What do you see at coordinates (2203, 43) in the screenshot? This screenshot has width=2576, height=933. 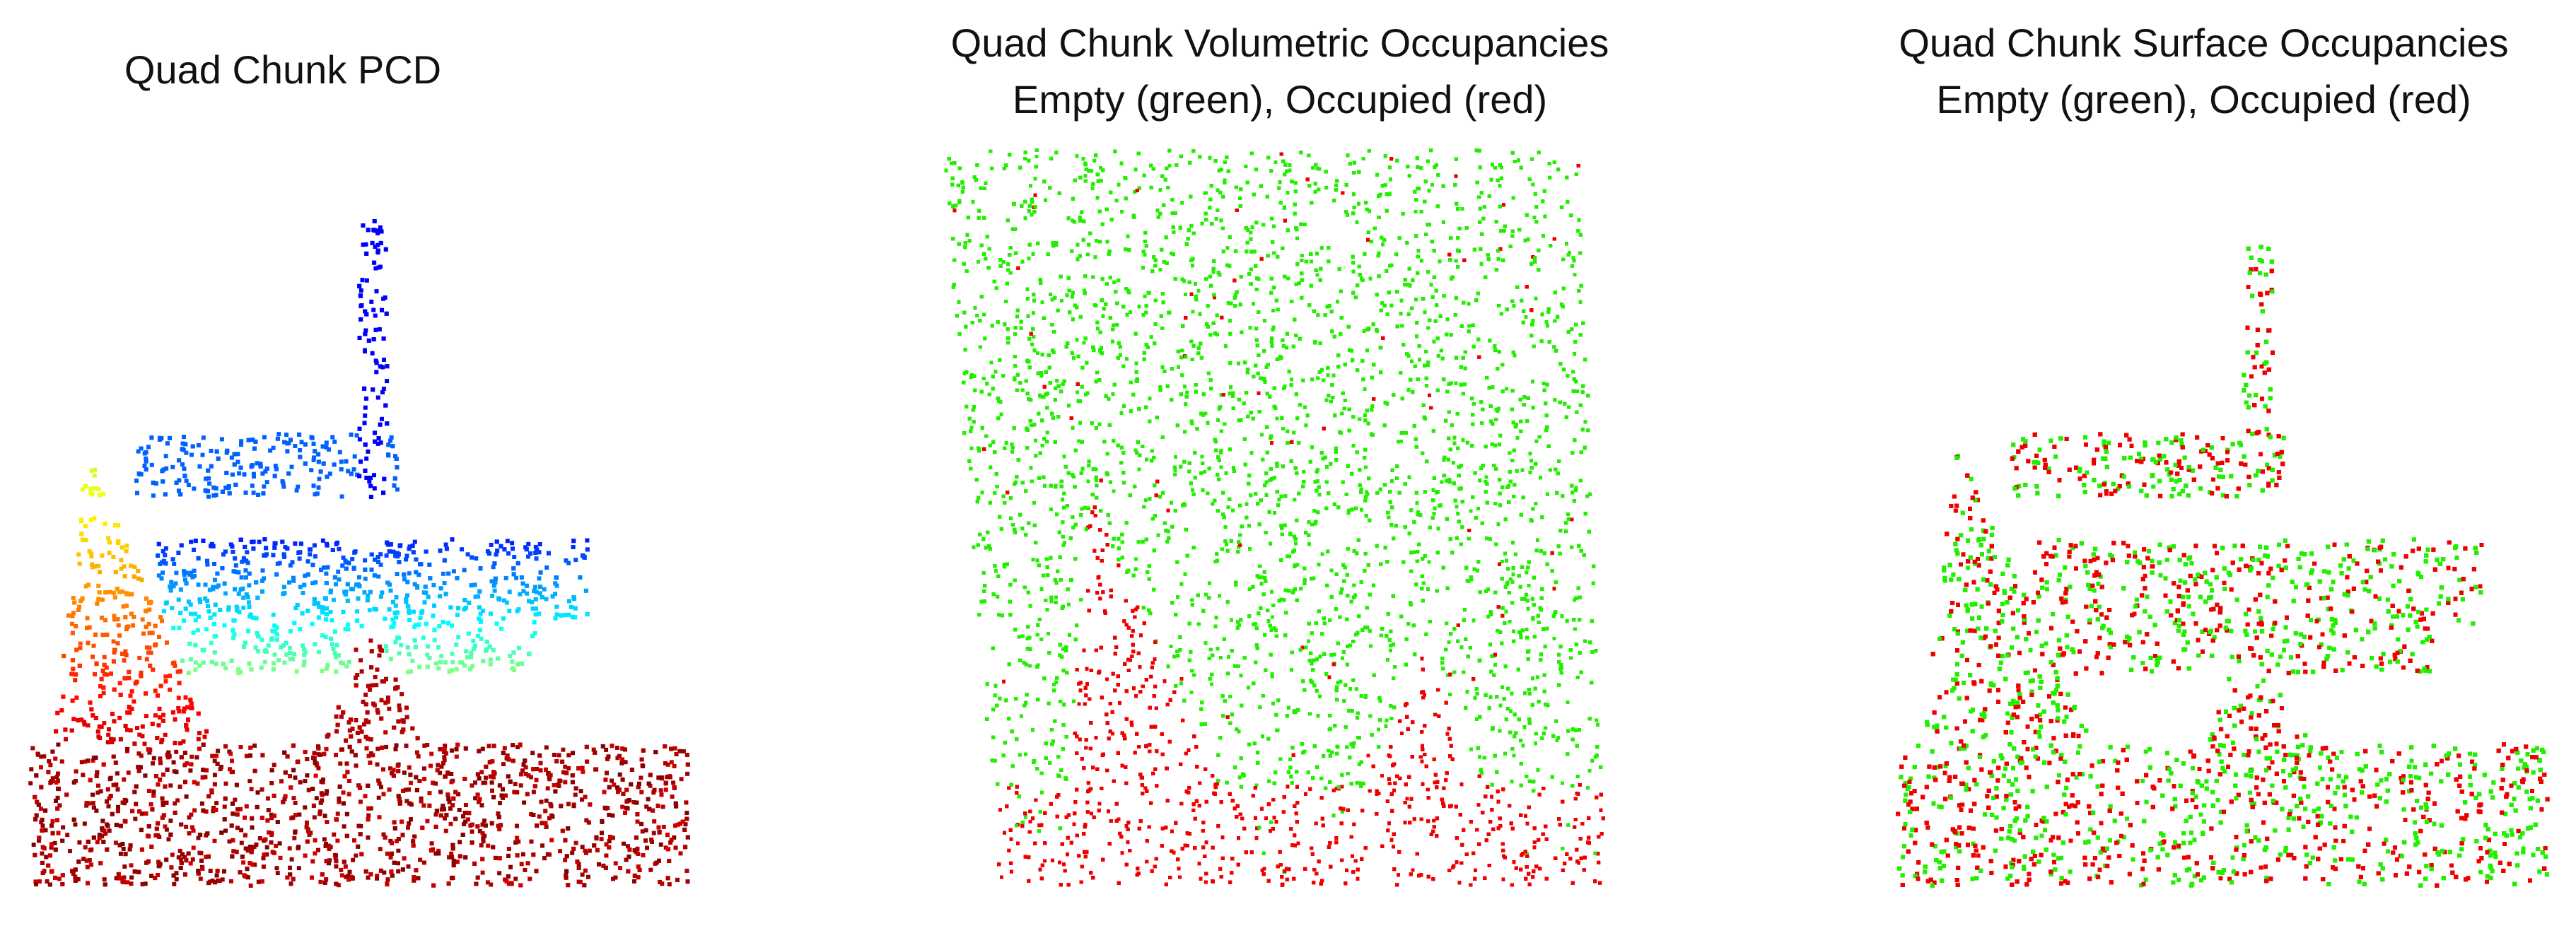 I see `panel-title: Quad Chunk Surface Occupancies` at bounding box center [2203, 43].